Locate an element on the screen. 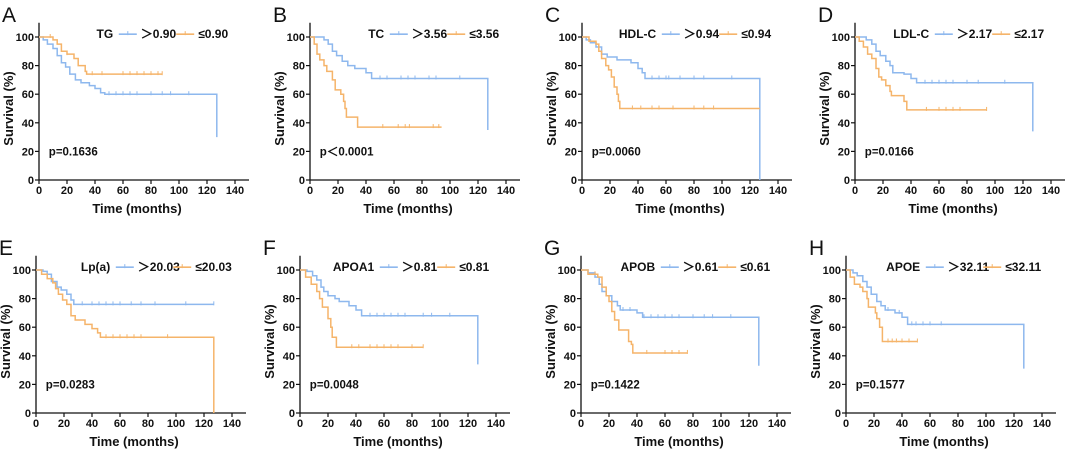  legend-label-low: ≤0.81 is located at coordinates (474, 267).